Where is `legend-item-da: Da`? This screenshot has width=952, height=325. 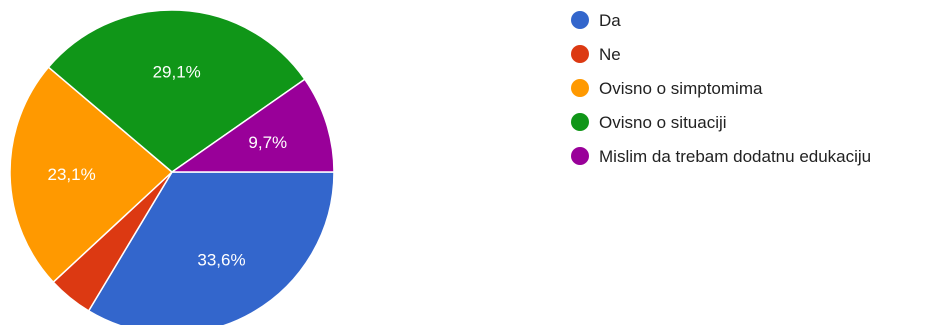
legend-item-da: Da is located at coordinates (596, 20).